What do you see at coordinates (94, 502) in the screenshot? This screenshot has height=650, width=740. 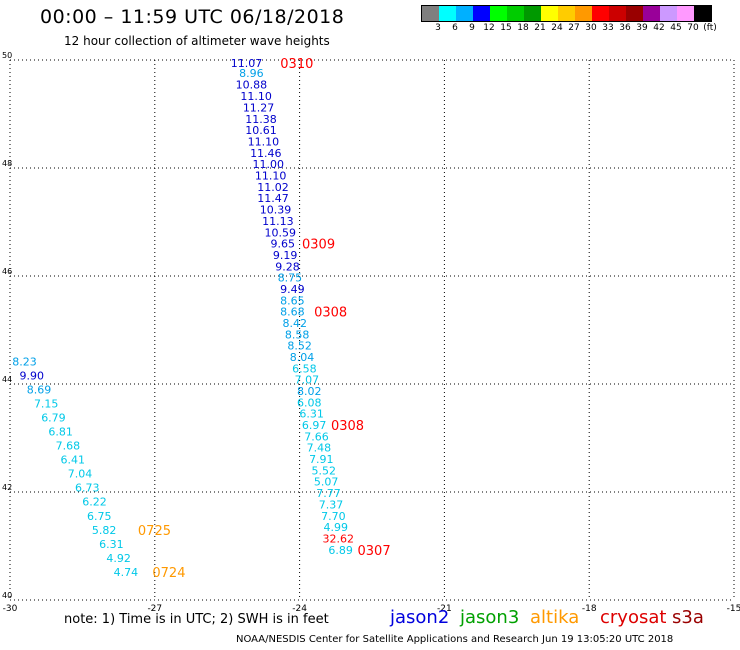 I see `wave-height-label: 6.22` at bounding box center [94, 502].